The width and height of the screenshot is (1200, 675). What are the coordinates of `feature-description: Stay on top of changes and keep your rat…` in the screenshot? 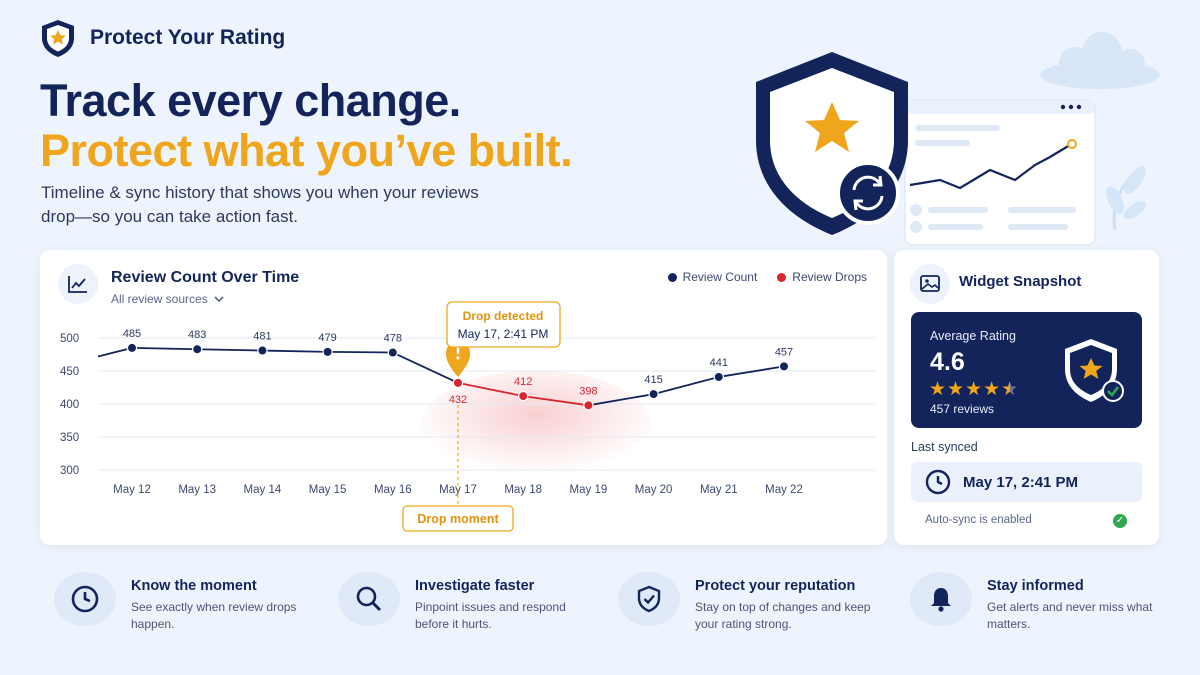 It's located at (783, 615).